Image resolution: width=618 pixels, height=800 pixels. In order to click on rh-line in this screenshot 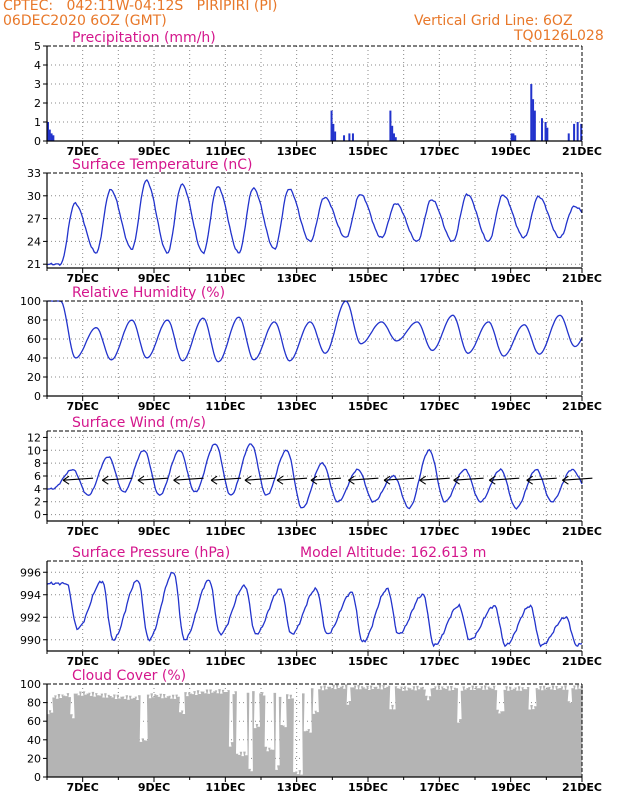, I will do `click(314, 331)`.